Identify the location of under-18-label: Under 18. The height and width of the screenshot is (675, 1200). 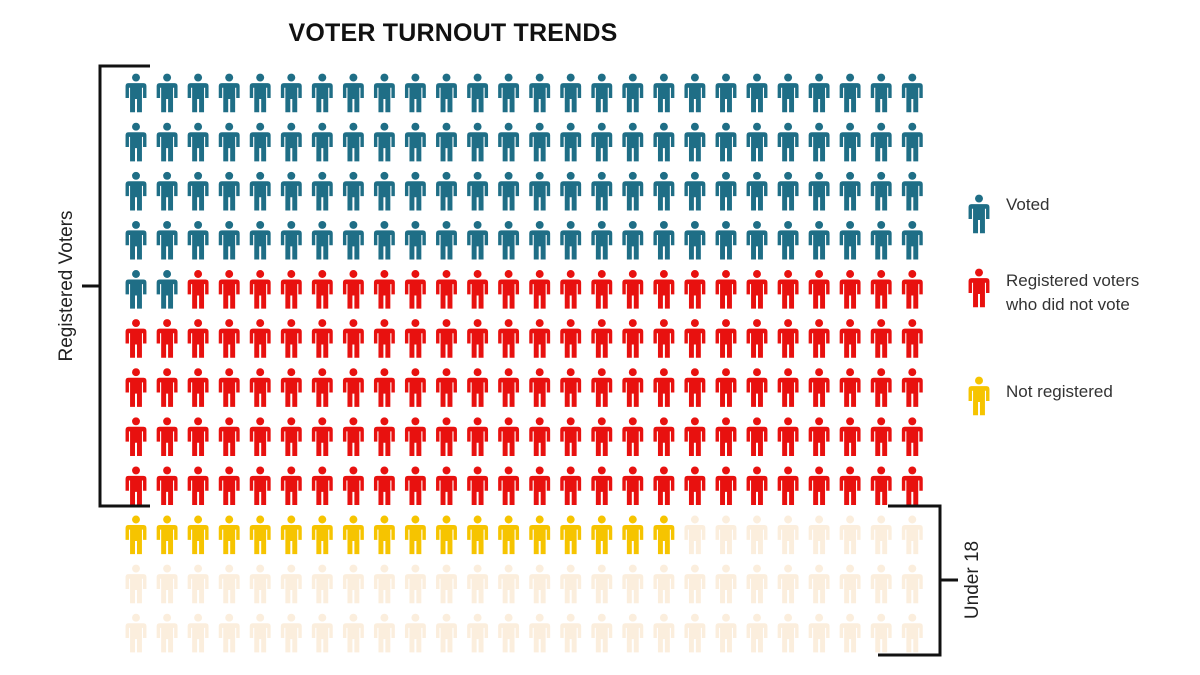
(972, 580).